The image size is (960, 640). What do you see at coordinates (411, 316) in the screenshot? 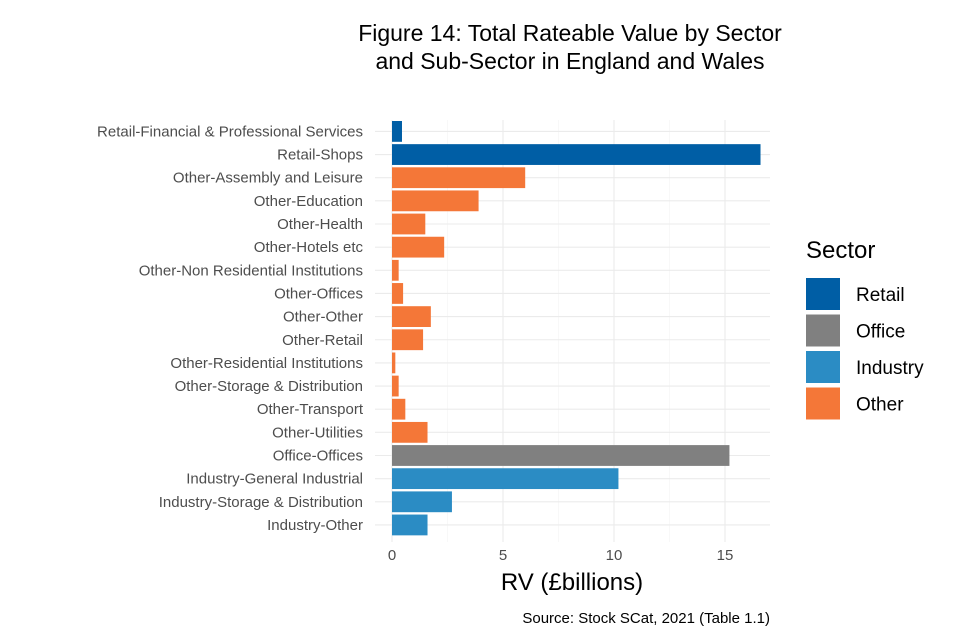
I see `bar-other-other` at bounding box center [411, 316].